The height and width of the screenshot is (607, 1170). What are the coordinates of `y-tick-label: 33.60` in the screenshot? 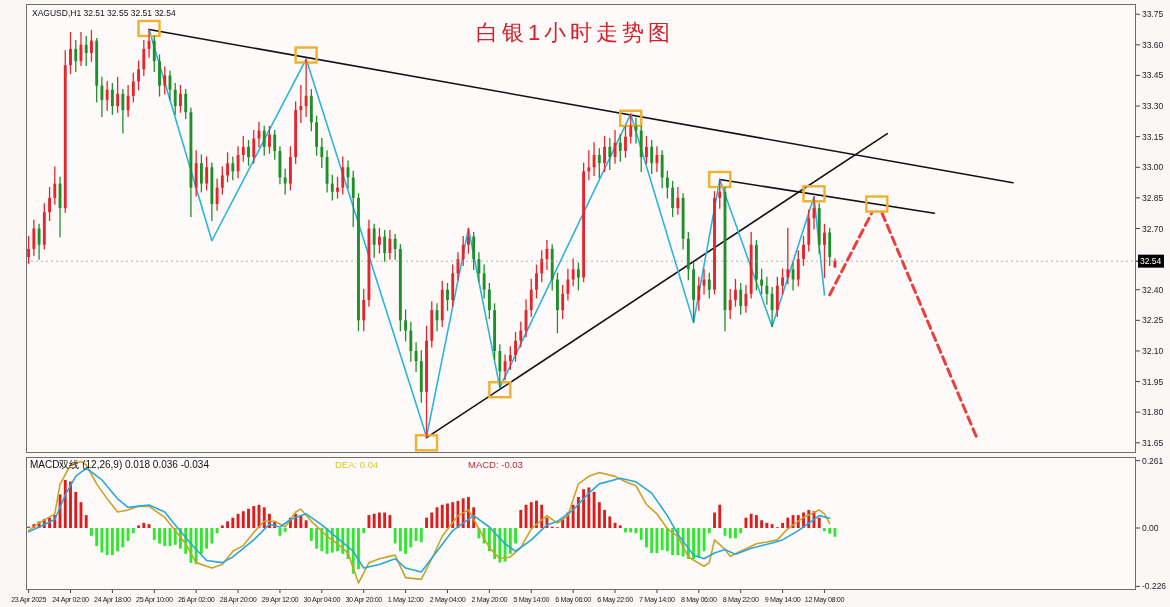 It's located at (1153, 44).